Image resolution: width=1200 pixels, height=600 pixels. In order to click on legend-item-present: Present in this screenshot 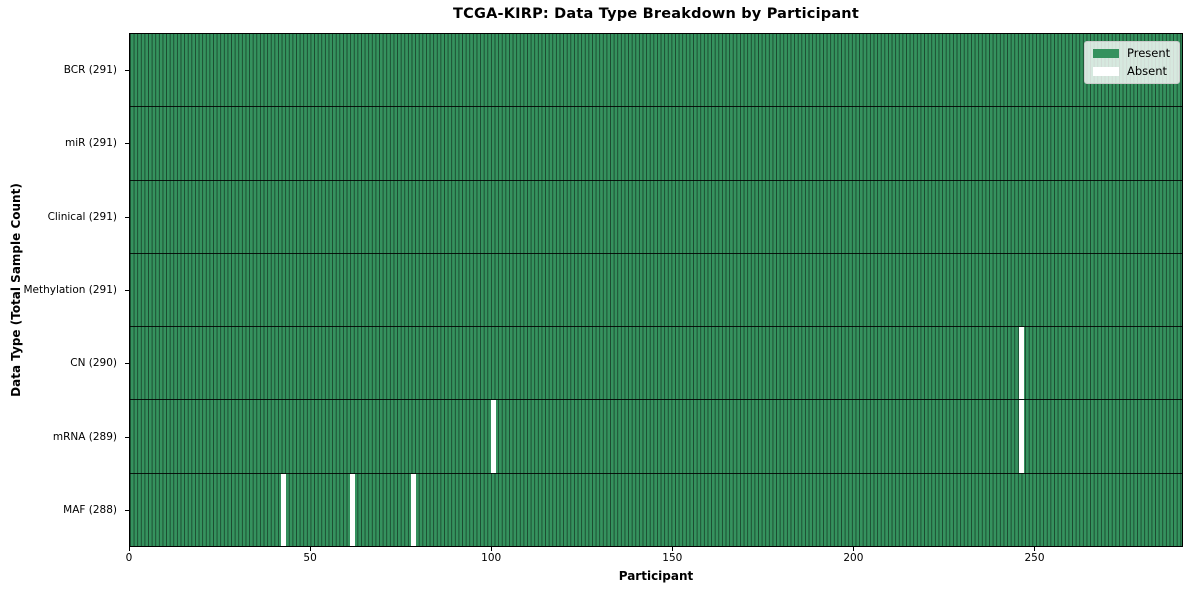, I will do `click(1132, 53)`.